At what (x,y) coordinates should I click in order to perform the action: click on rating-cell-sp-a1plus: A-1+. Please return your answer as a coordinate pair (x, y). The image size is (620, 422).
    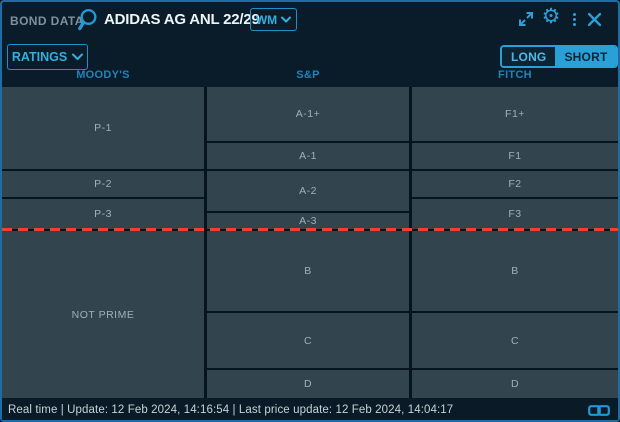
    Looking at the image, I should click on (308, 114).